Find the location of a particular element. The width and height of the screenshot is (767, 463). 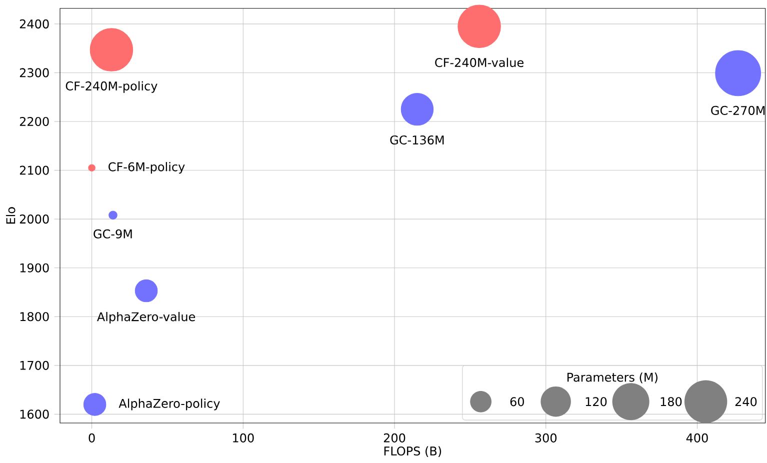

legend-label: 120 is located at coordinates (596, 401).